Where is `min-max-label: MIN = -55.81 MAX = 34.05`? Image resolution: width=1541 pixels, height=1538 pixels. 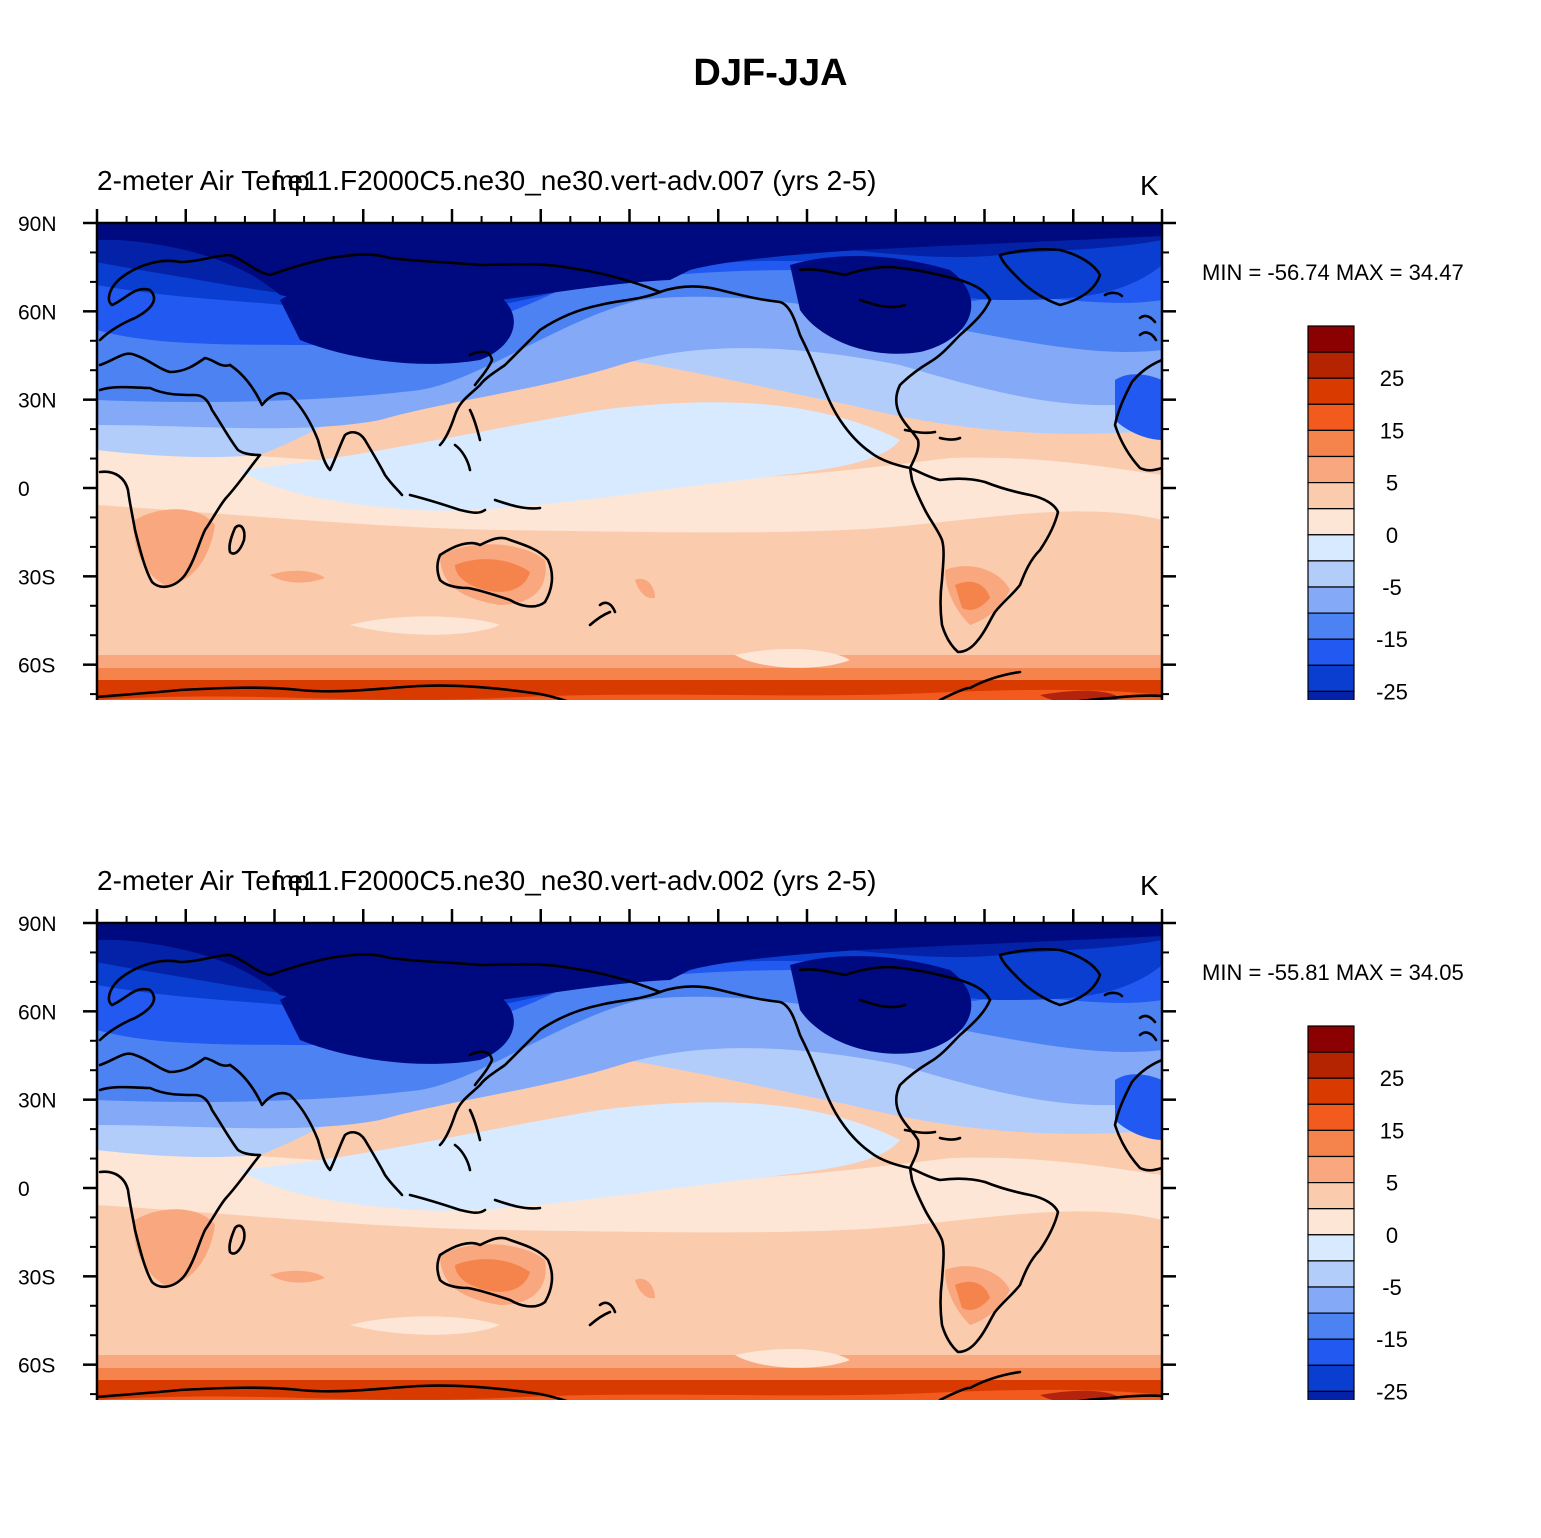 min-max-label: MIN = -55.81 MAX = 34.05 is located at coordinates (1333, 972).